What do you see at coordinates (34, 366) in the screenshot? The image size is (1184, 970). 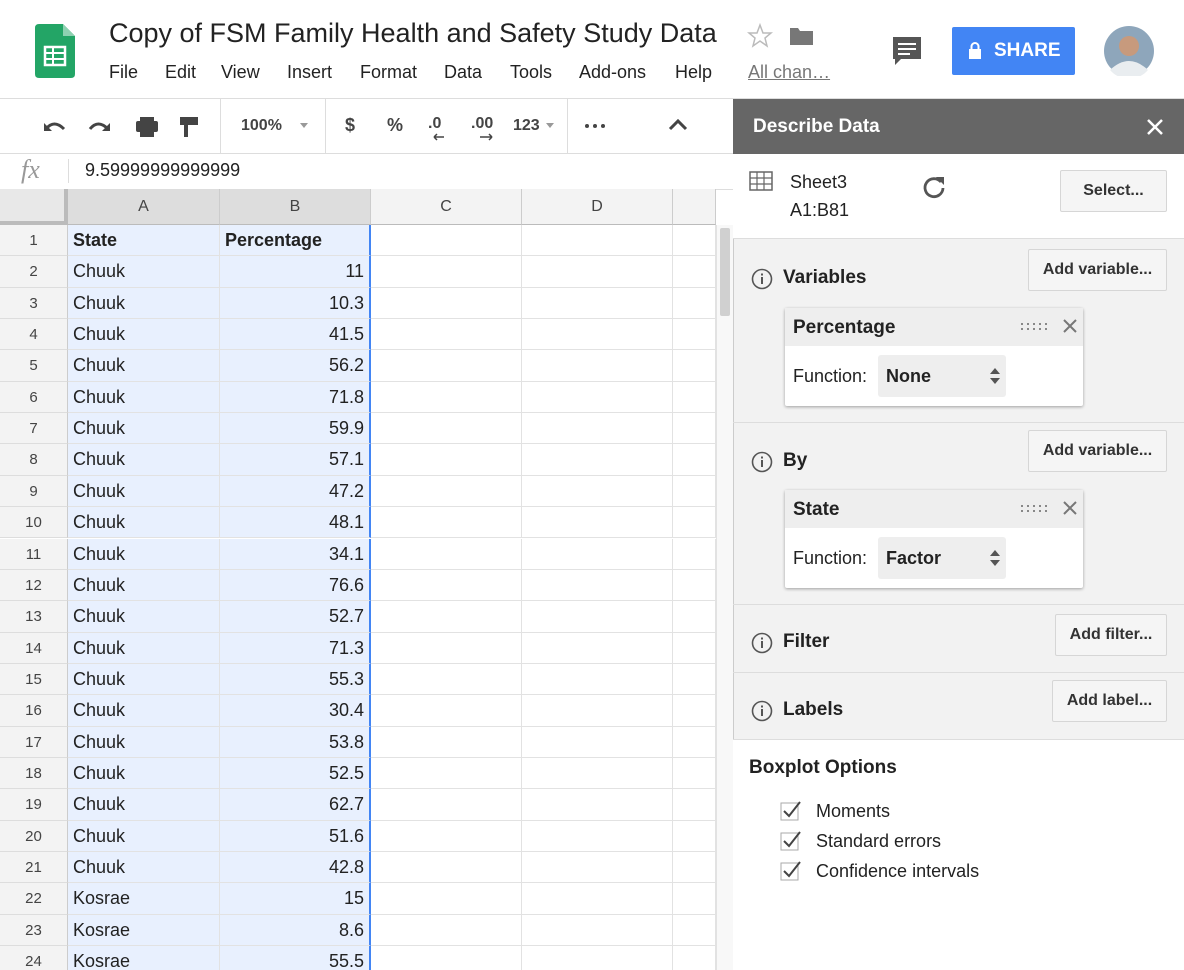 I see `row-header: 5` at bounding box center [34, 366].